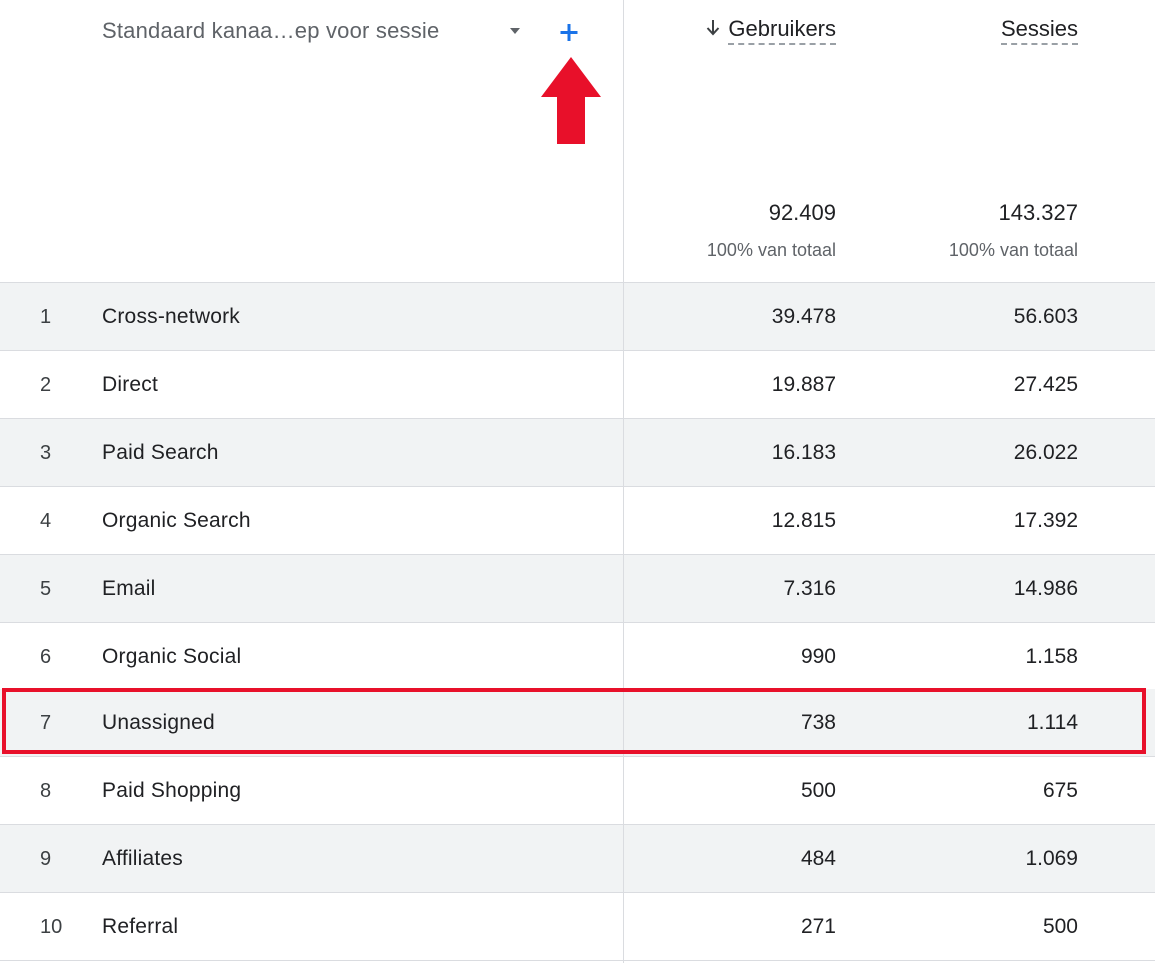 This screenshot has width=1155, height=963. Describe the element at coordinates (46, 859) in the screenshot. I see `row-index: 9` at that location.